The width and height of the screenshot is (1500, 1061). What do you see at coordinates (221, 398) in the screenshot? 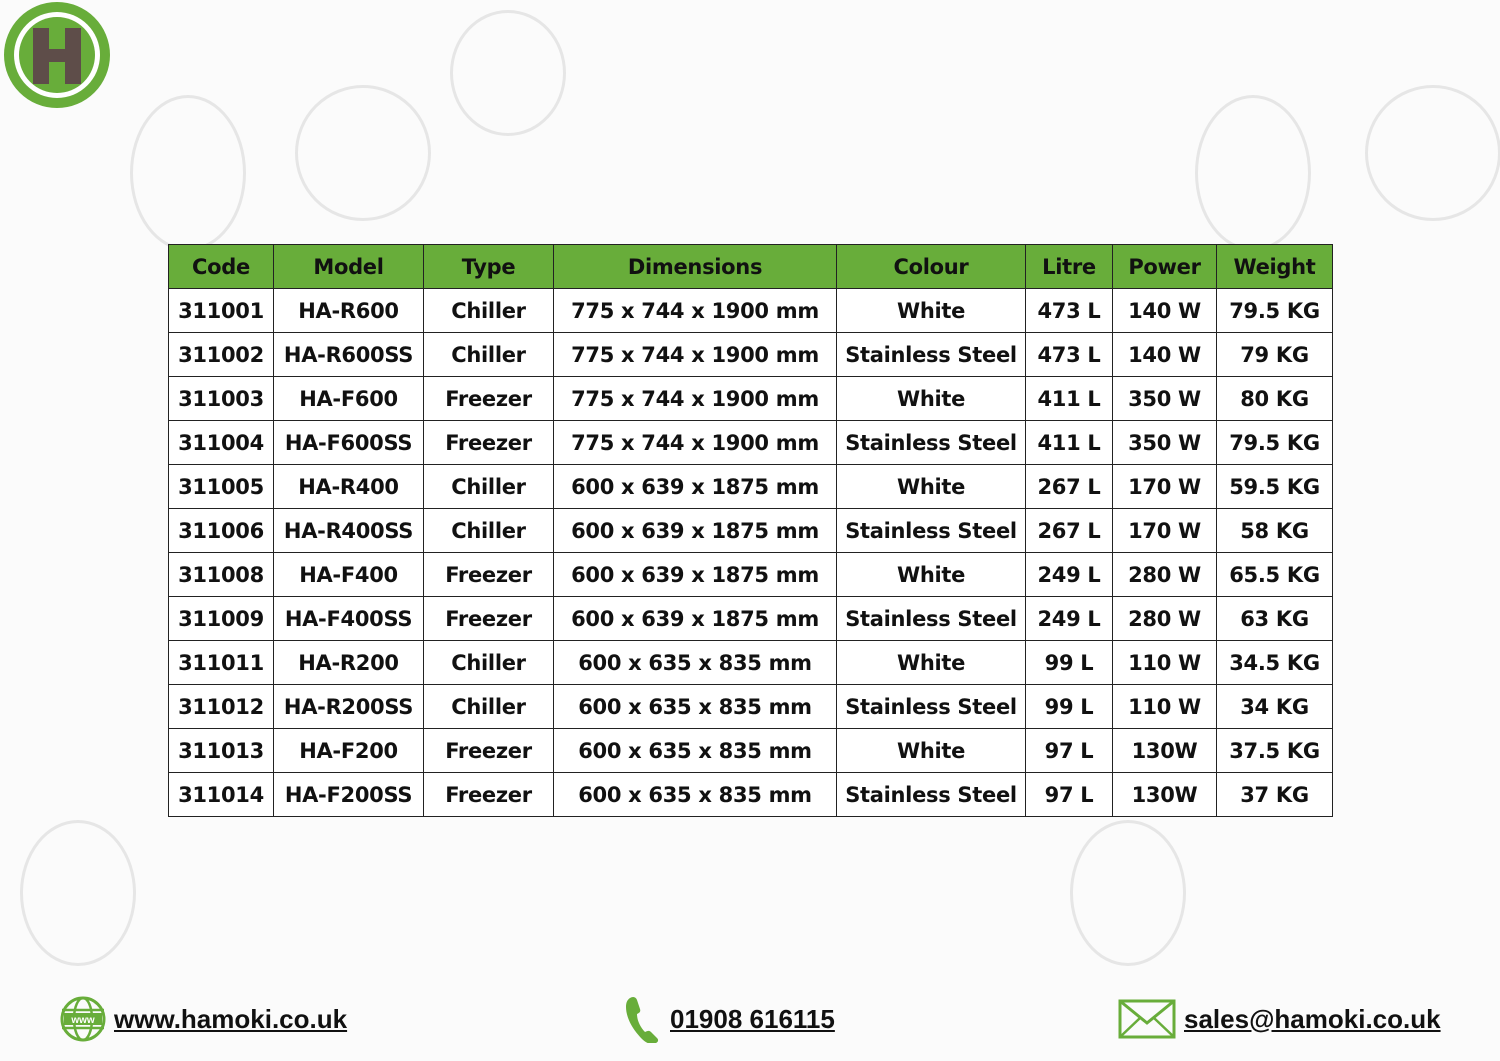
I see `cell-code: 311003` at bounding box center [221, 398].